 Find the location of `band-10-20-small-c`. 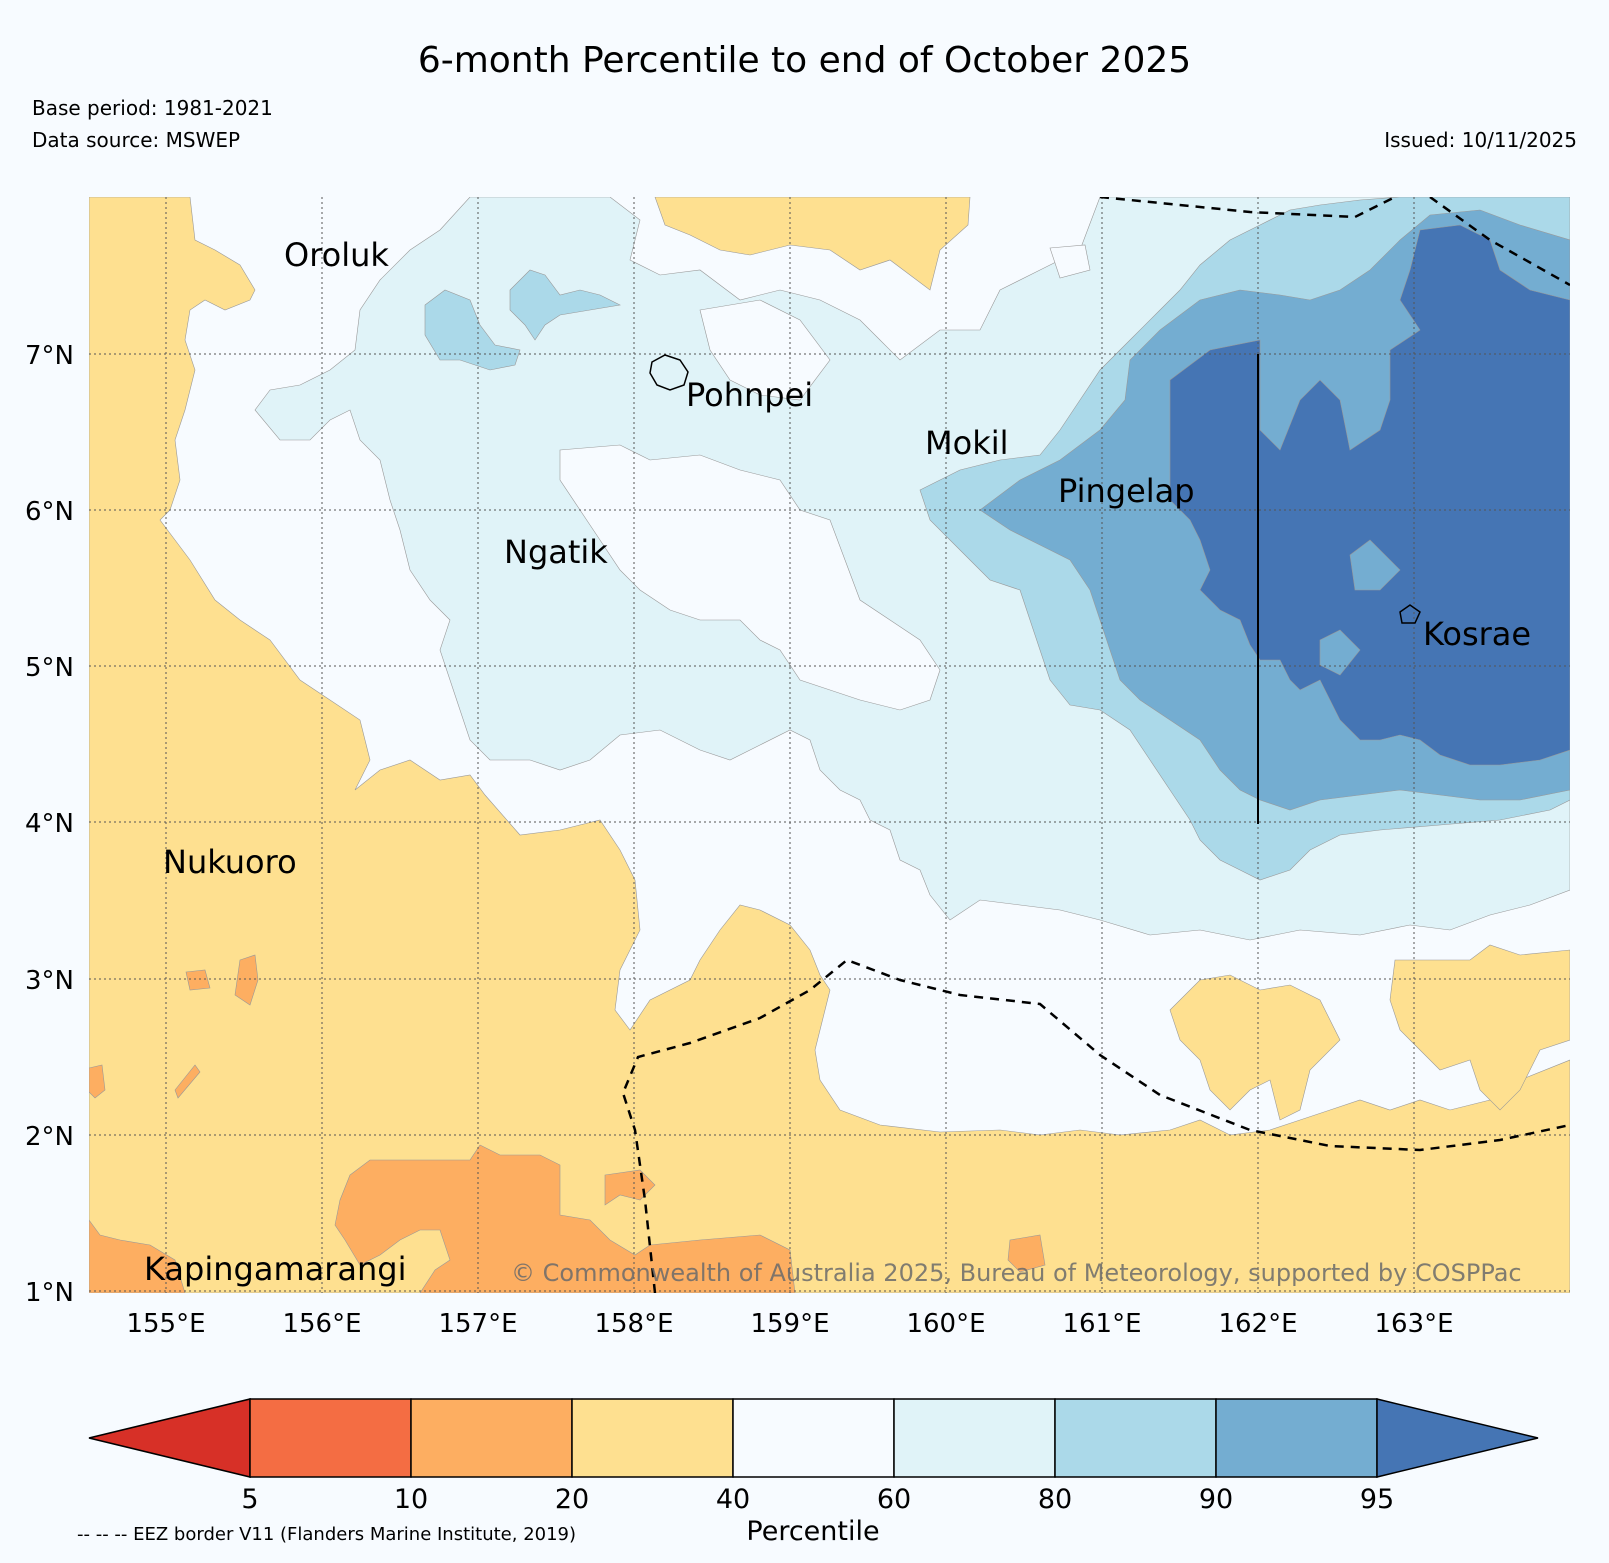

band-10-20-small-c is located at coordinates (97, 1081).